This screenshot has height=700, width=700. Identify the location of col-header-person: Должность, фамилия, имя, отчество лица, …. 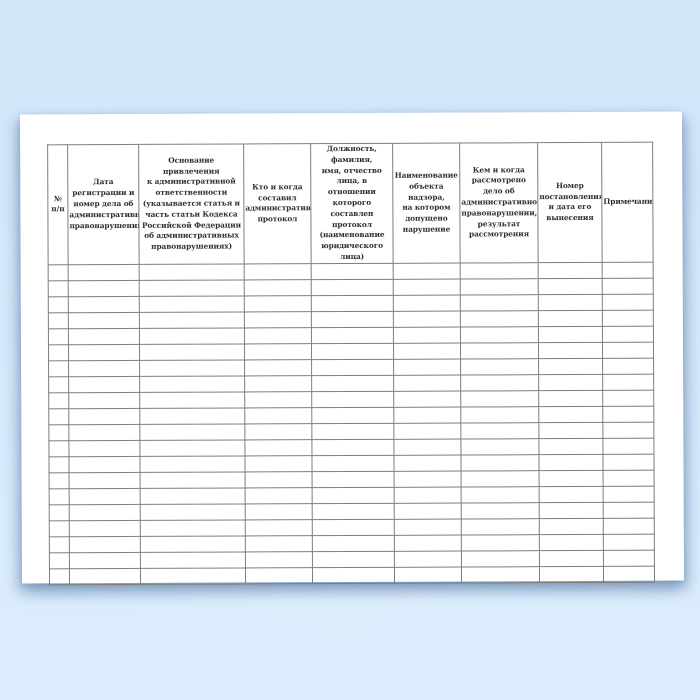
(352, 203).